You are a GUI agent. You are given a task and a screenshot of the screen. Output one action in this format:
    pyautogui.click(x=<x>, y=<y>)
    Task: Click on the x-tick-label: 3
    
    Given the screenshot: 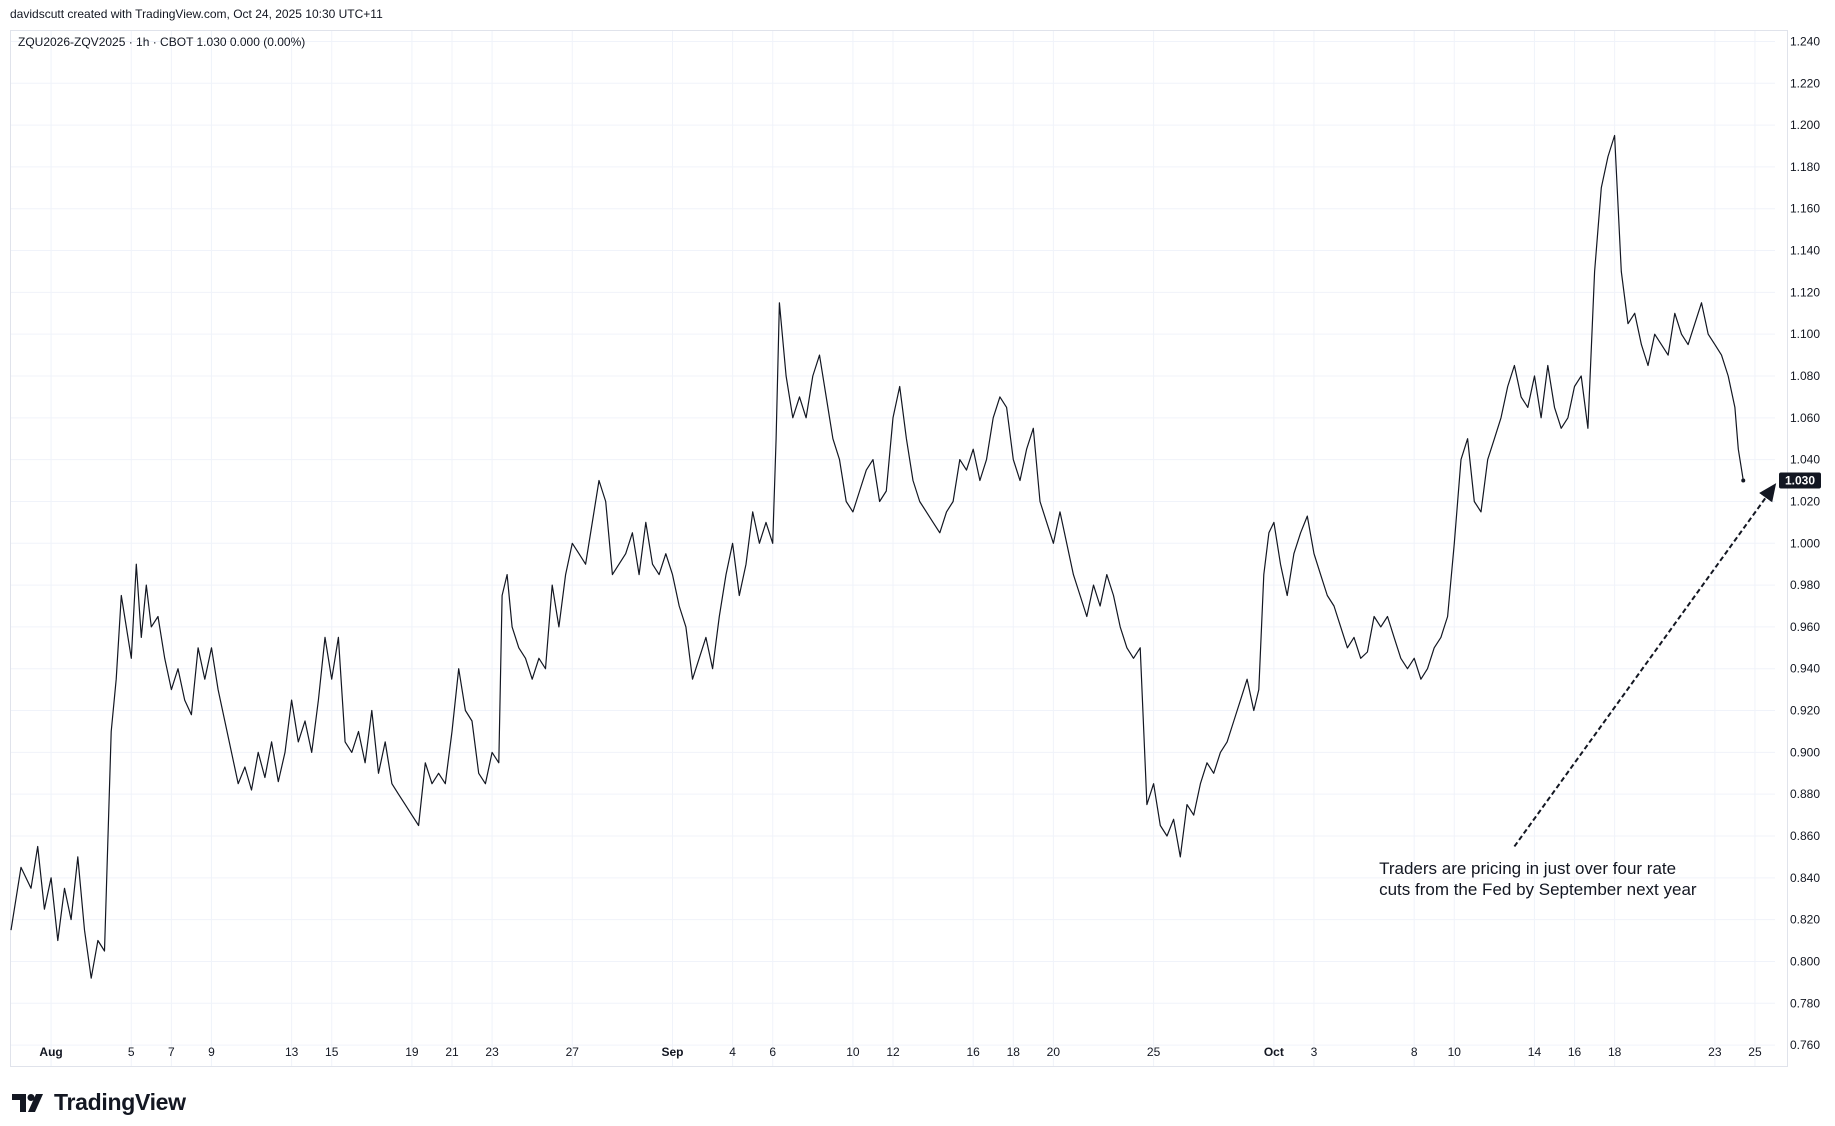 What is the action you would take?
    pyautogui.click(x=1314, y=1052)
    